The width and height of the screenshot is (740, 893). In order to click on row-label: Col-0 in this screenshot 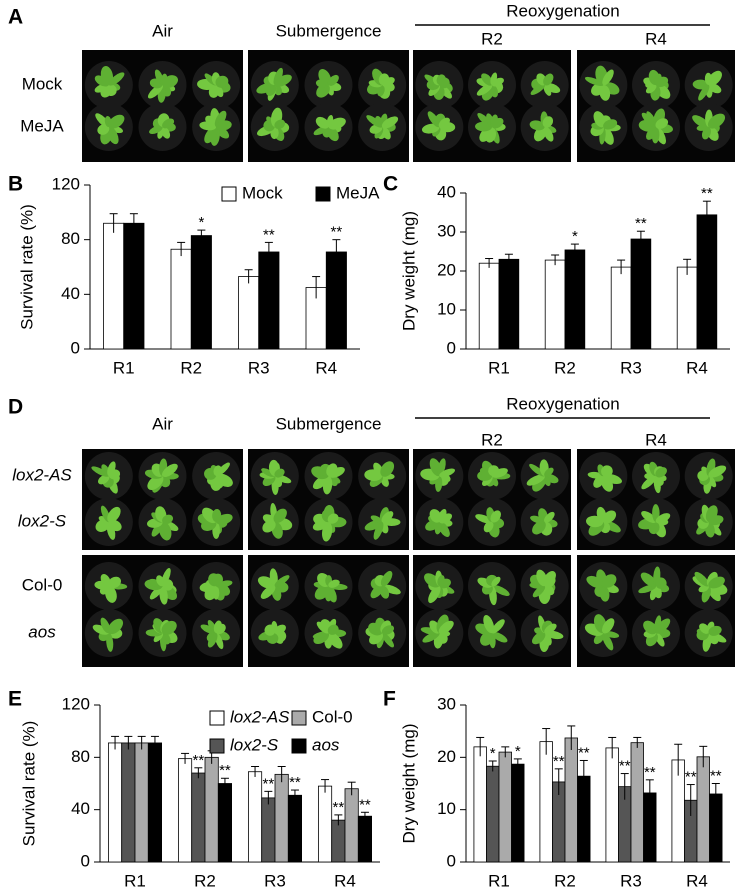, I will do `click(42, 584)`.